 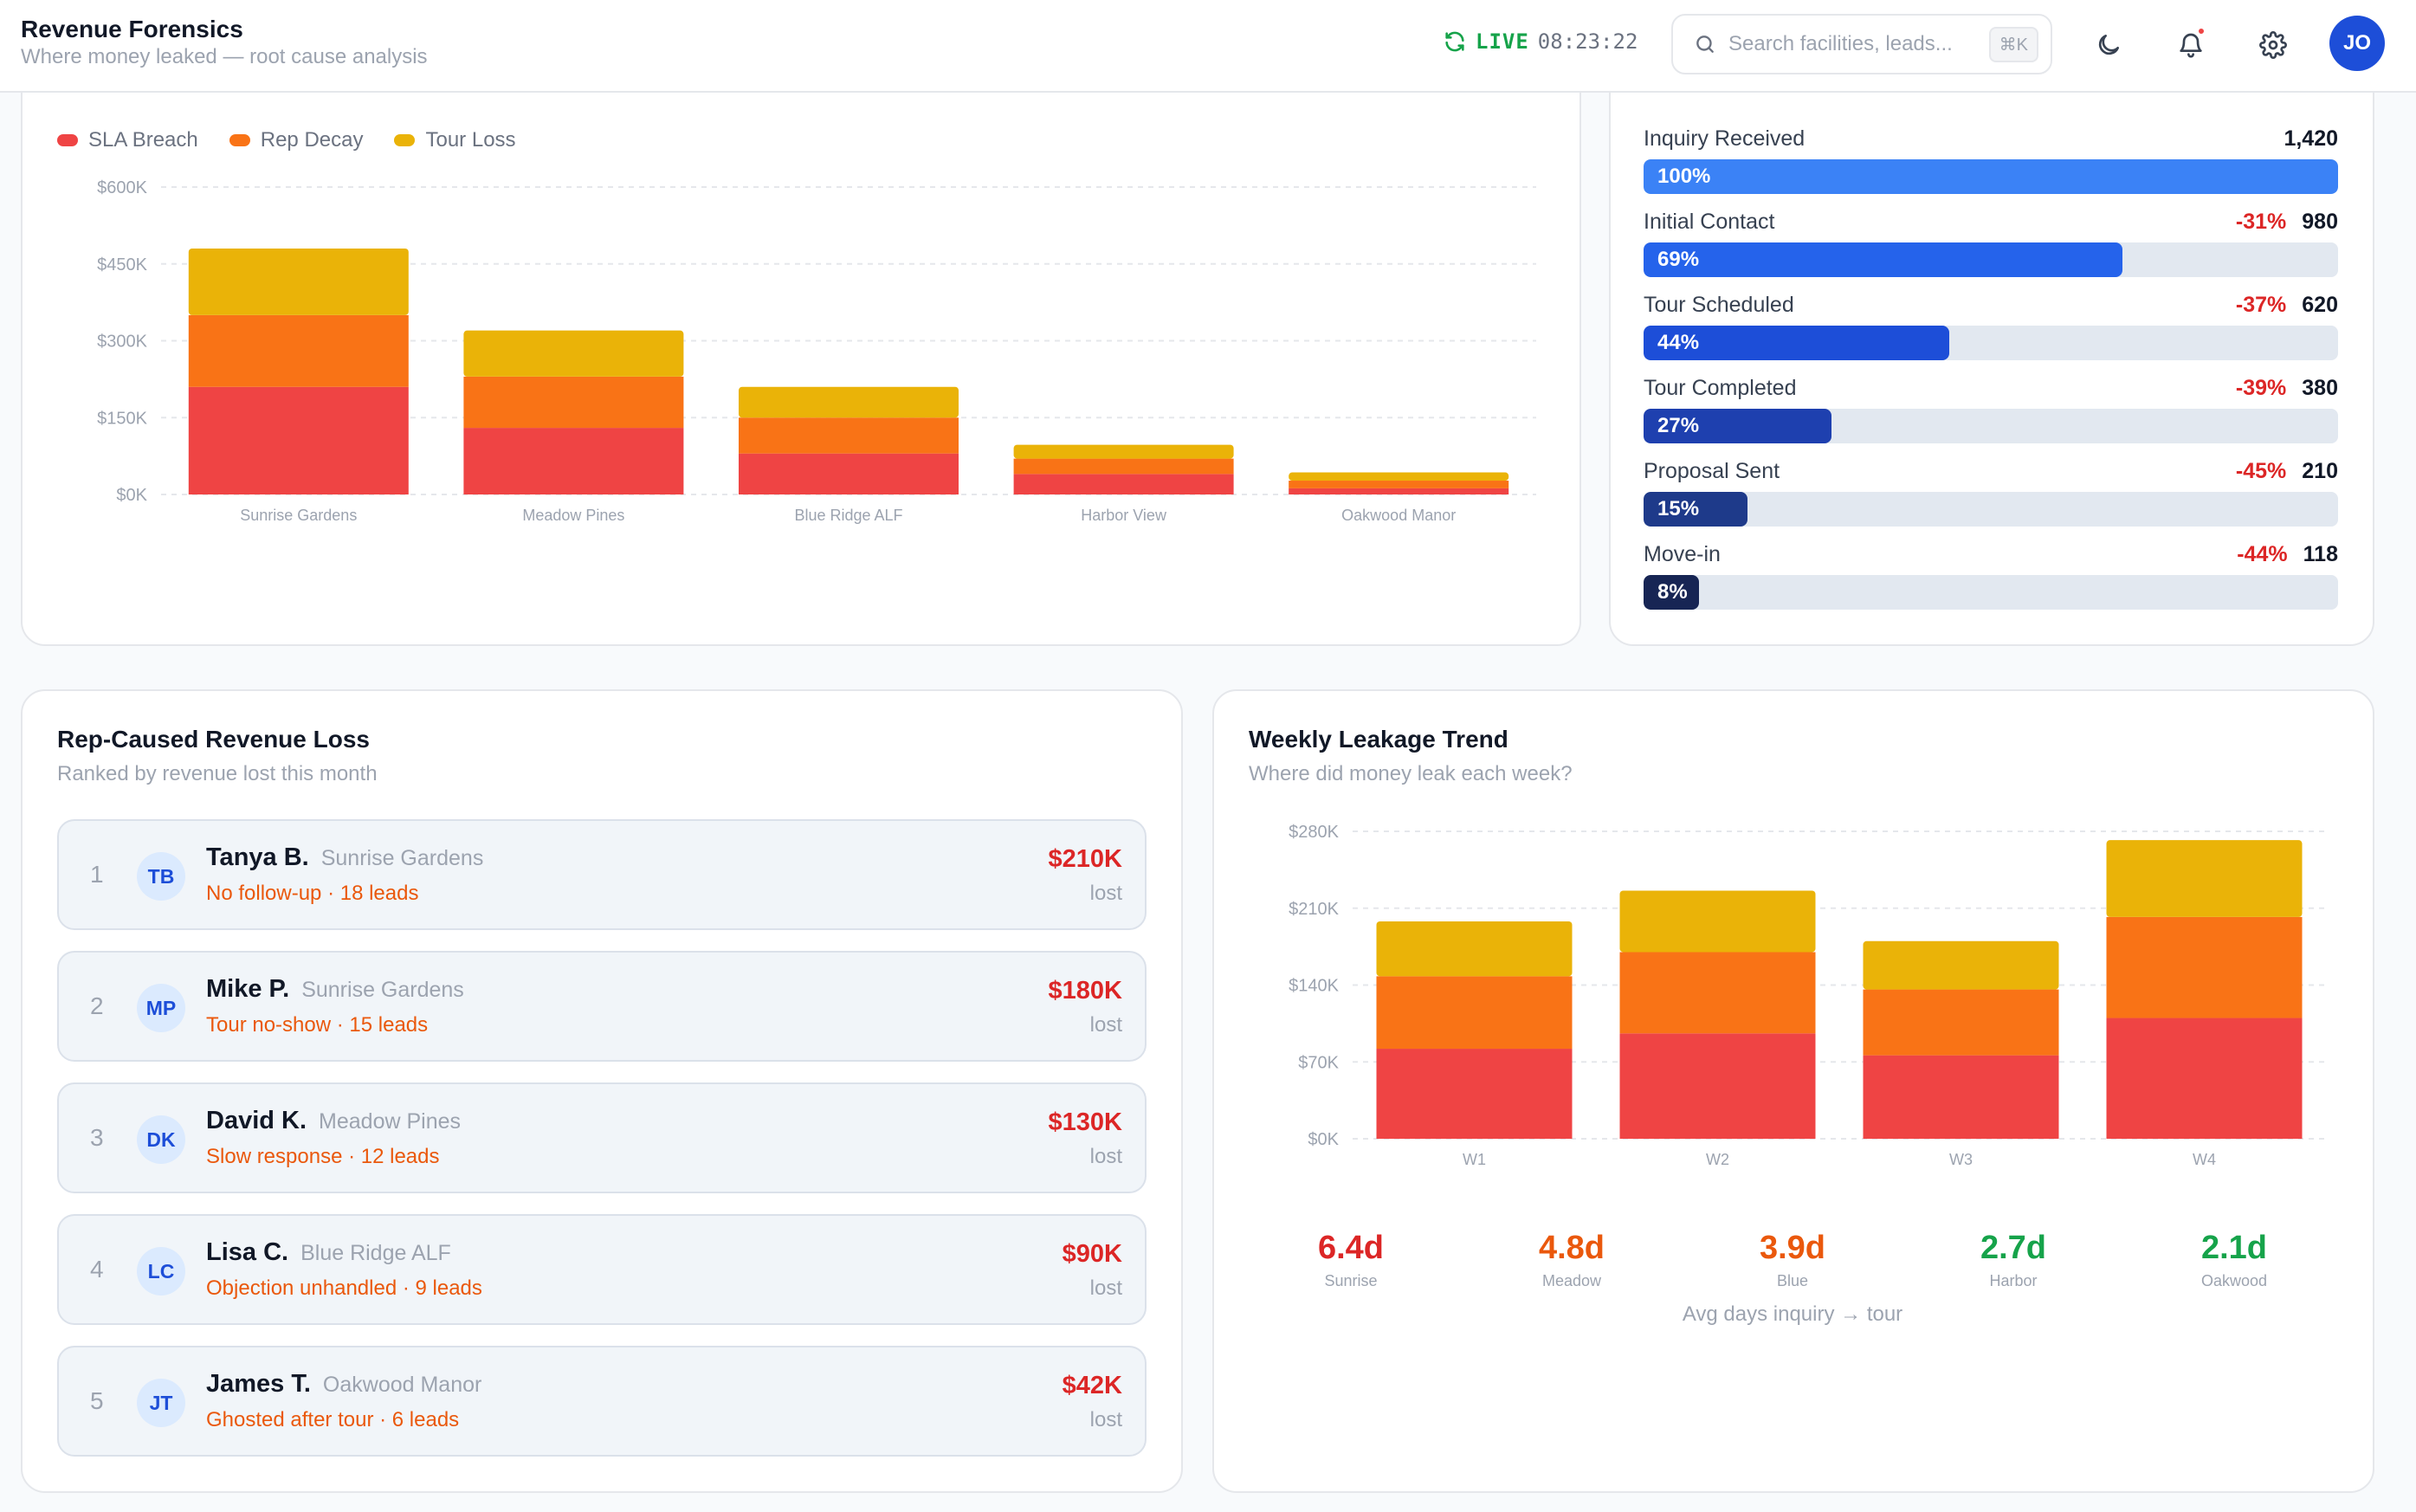 I want to click on rep-rank: 2, so click(x=97, y=1005).